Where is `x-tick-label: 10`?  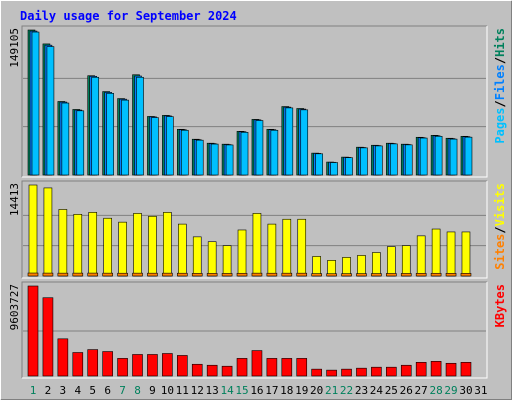 x-tick-label: 10 is located at coordinates (167, 390).